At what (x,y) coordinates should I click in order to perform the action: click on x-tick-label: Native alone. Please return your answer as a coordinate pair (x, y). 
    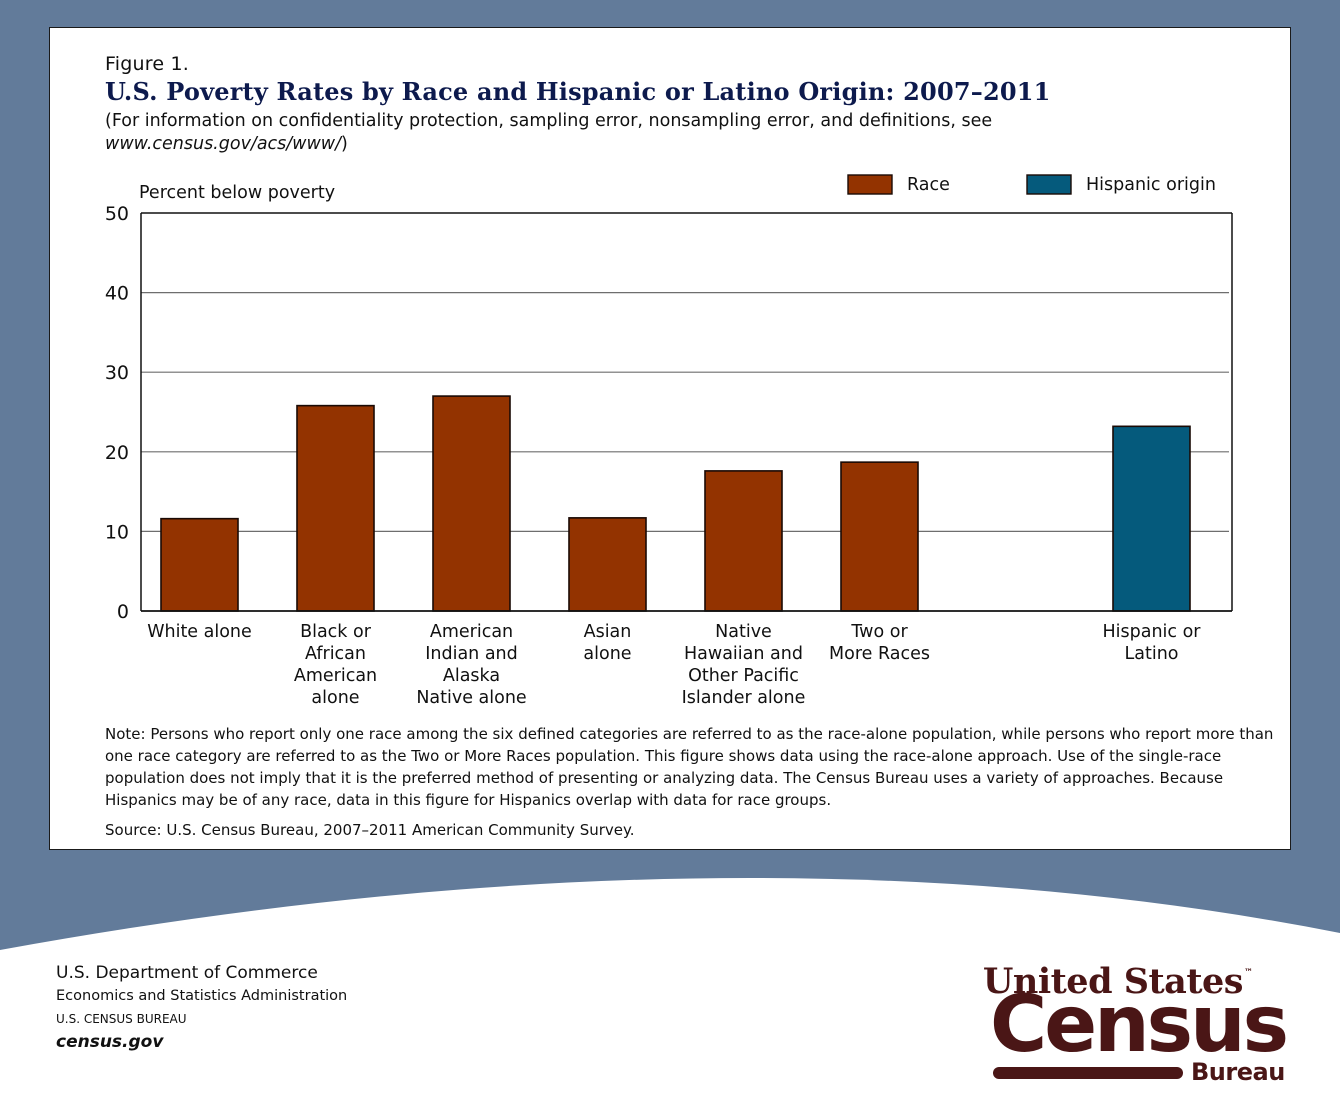
    Looking at the image, I should click on (471, 698).